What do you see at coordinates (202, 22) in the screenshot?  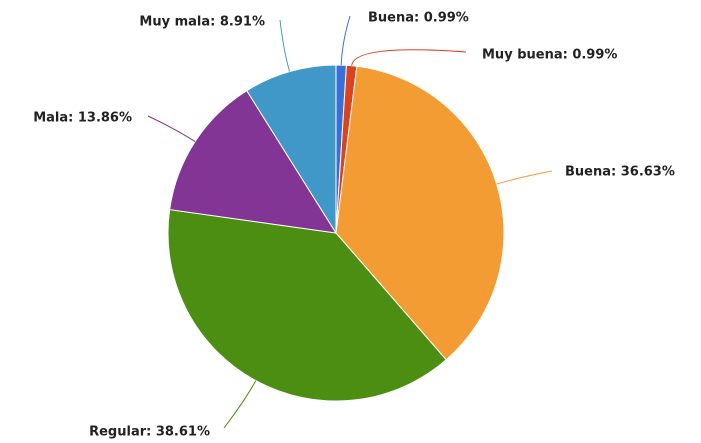 I see `data-label: Muy mala: 8.91%` at bounding box center [202, 22].